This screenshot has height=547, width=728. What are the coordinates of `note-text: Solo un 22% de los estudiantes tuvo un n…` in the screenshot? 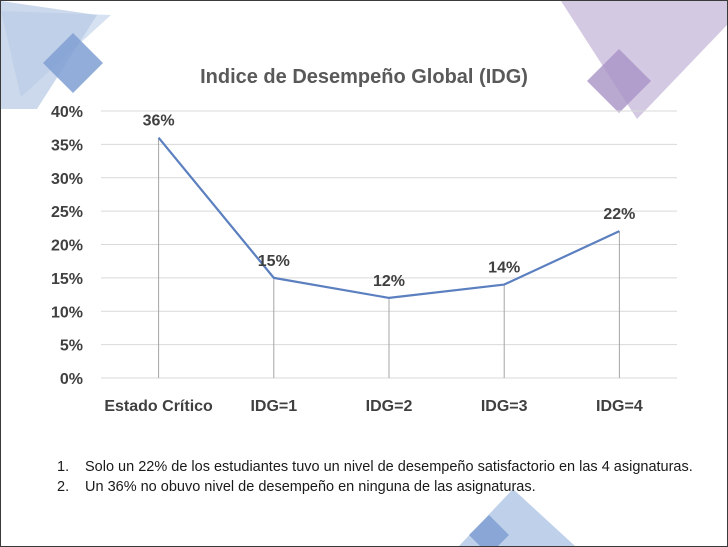 It's located at (389, 467).